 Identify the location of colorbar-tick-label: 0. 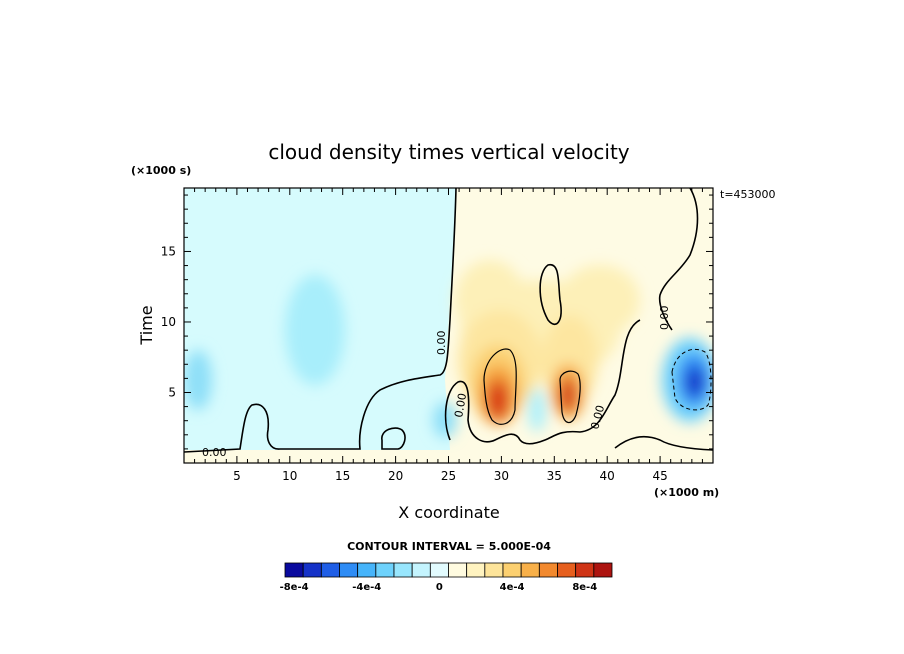
(439, 587).